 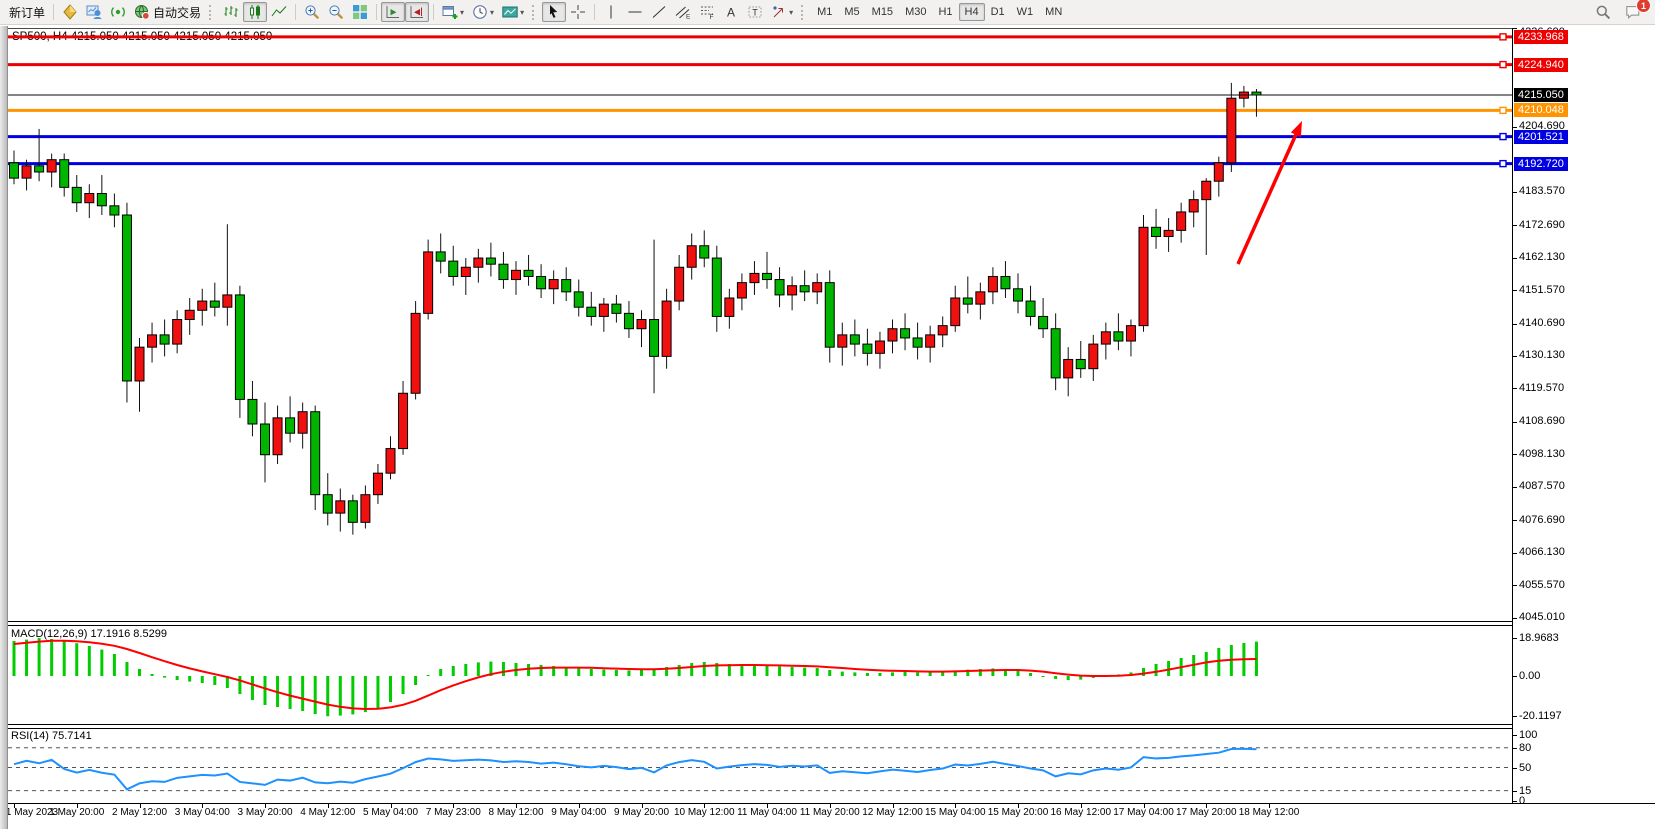 I want to click on macd-label: MACD(12,26,9) 17.1916 8.5299, so click(x=89, y=634).